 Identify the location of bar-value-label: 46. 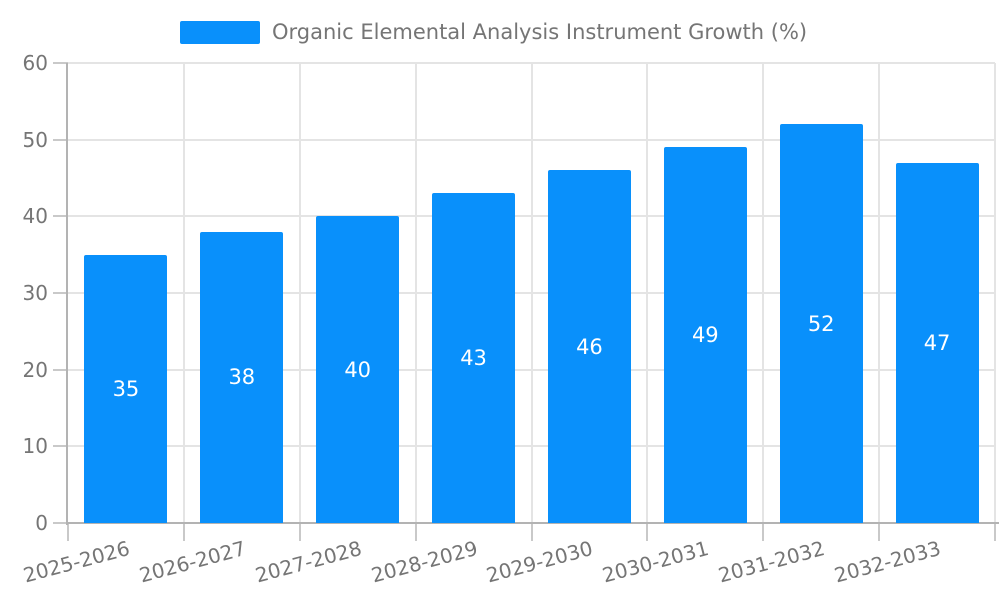
(589, 346).